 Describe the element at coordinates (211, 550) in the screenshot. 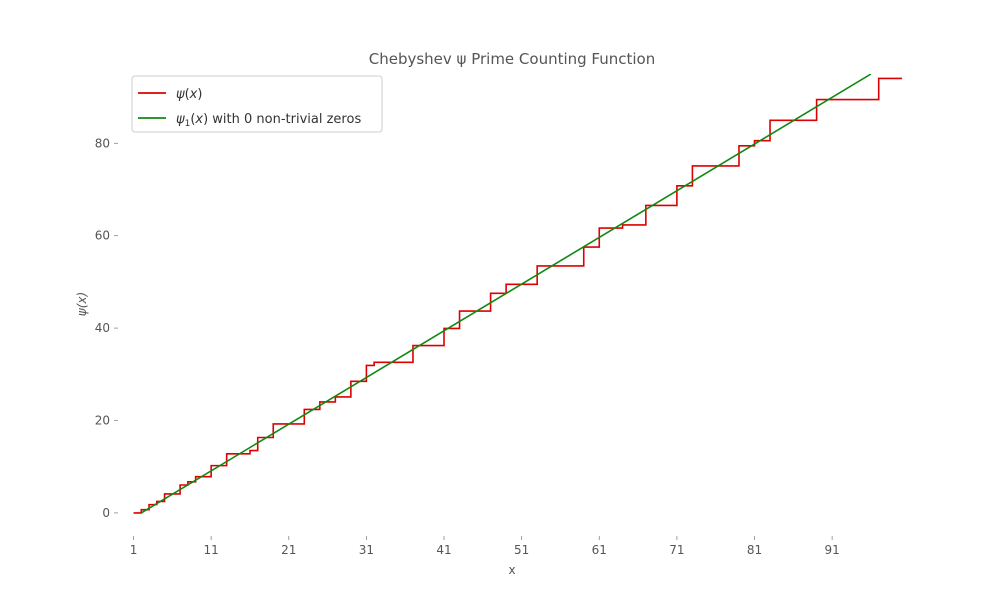

I see `x-tick-label: 11` at that location.